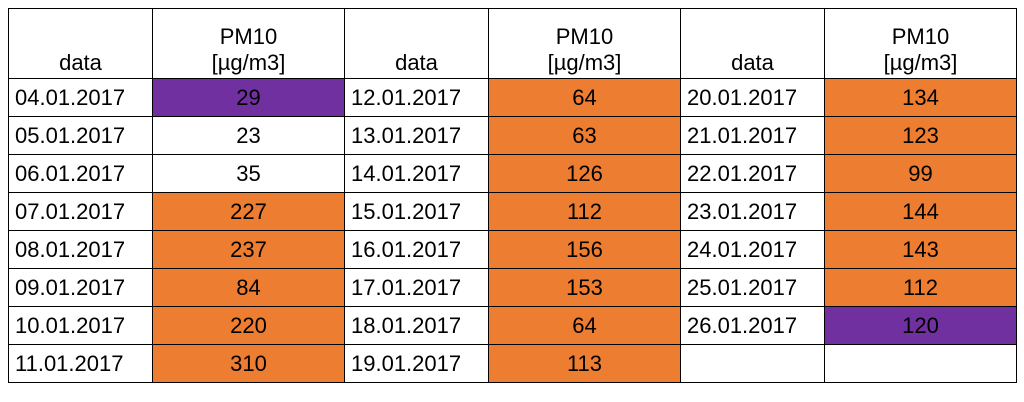  What do you see at coordinates (752, 97) in the screenshot?
I see `date-cell: 20.01.2017` at bounding box center [752, 97].